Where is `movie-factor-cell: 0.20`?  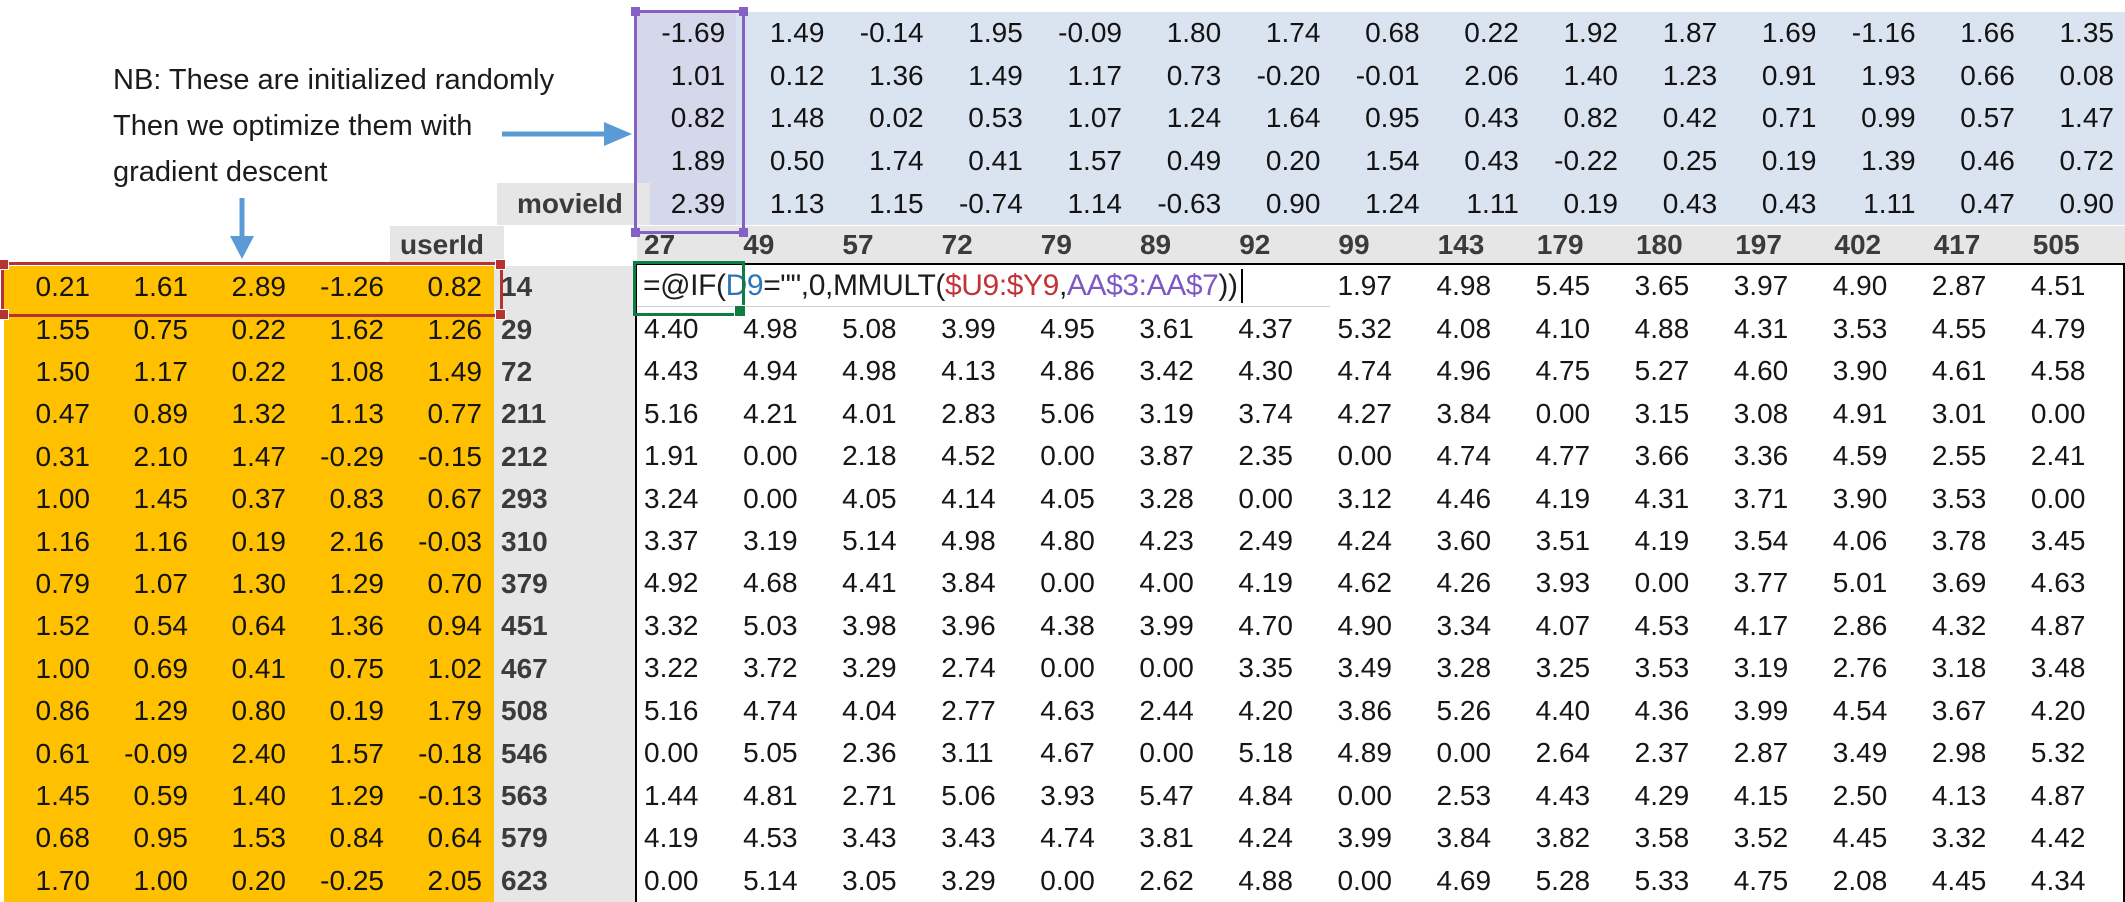 movie-factor-cell: 0.20 is located at coordinates (1282, 161).